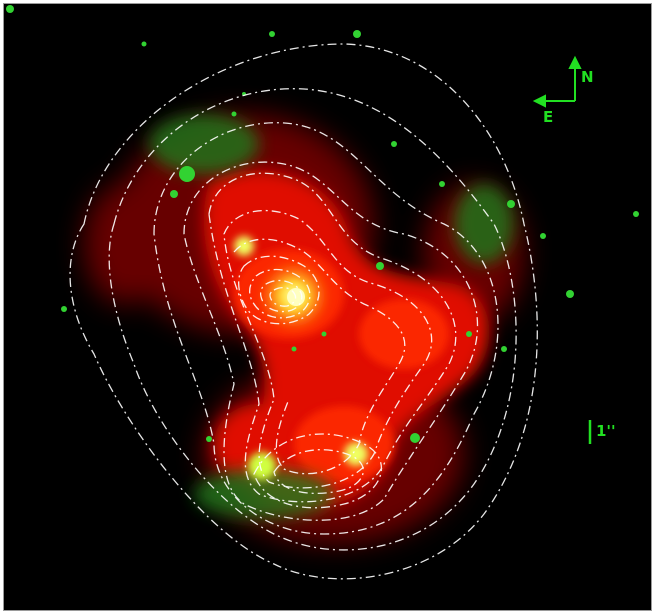 The height and width of the screenshot is (614, 655). What do you see at coordinates (587, 77) in the screenshot?
I see `north-label: N` at bounding box center [587, 77].